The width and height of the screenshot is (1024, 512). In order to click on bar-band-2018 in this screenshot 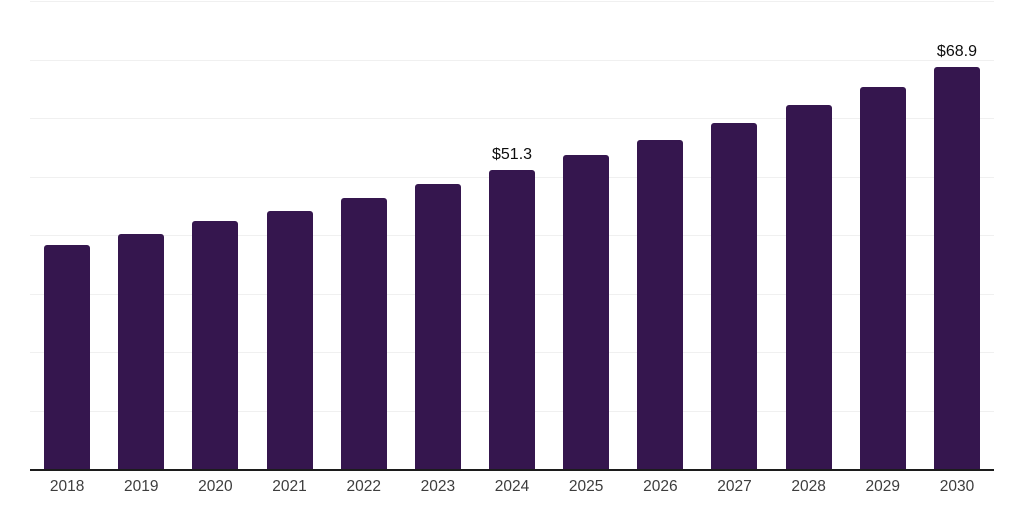, I will do `click(67, 236)`.